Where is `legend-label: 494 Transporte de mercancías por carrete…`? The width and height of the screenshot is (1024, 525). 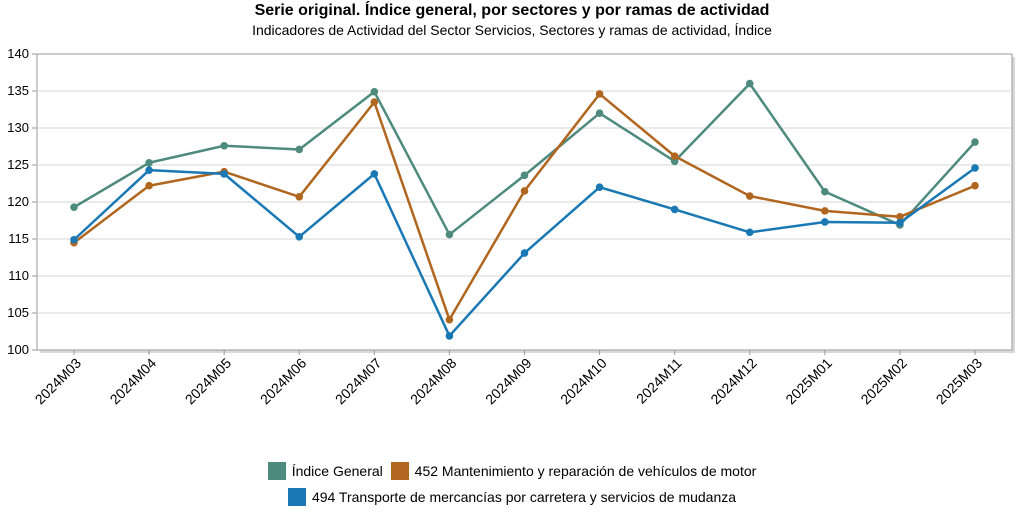
legend-label: 494 Transporte de mercancías por carrete… is located at coordinates (524, 497).